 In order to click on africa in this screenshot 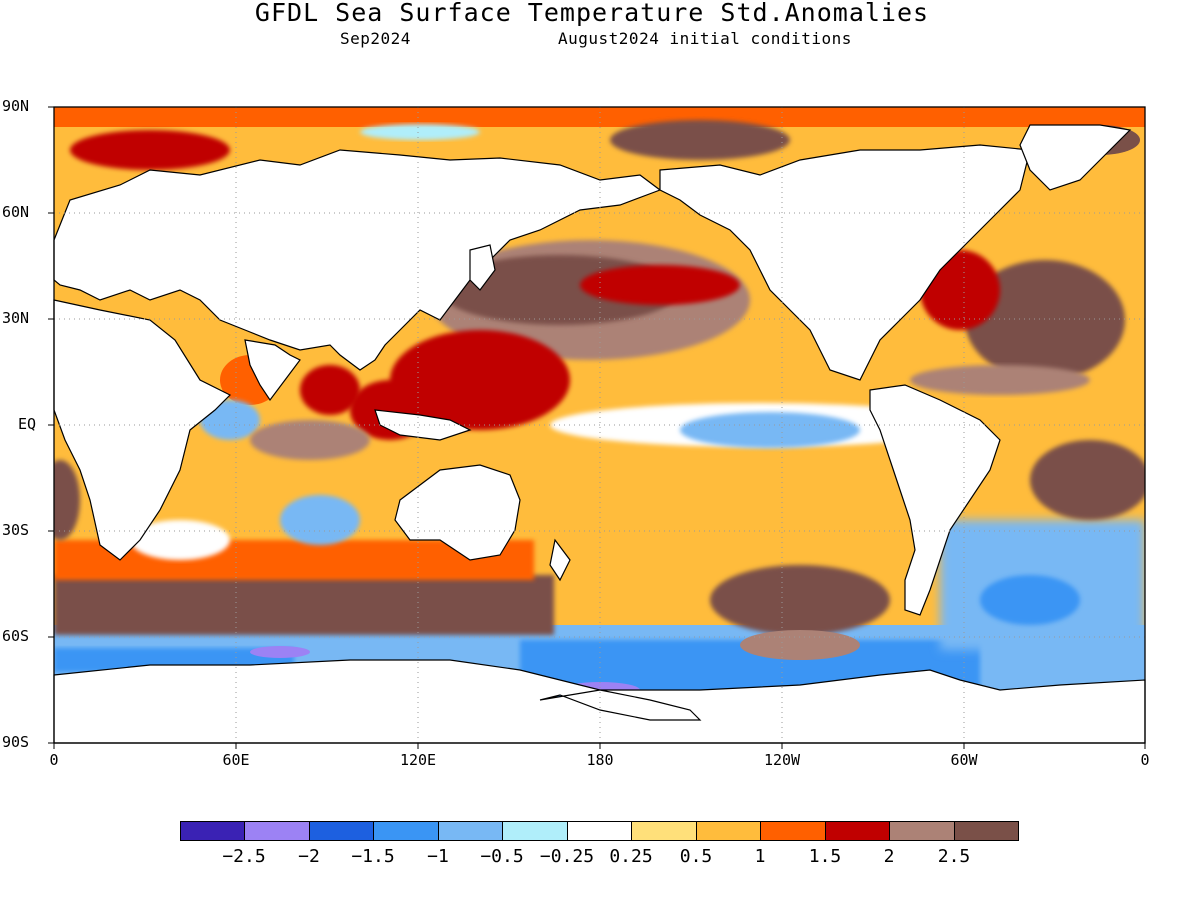, I will do `click(142, 430)`.